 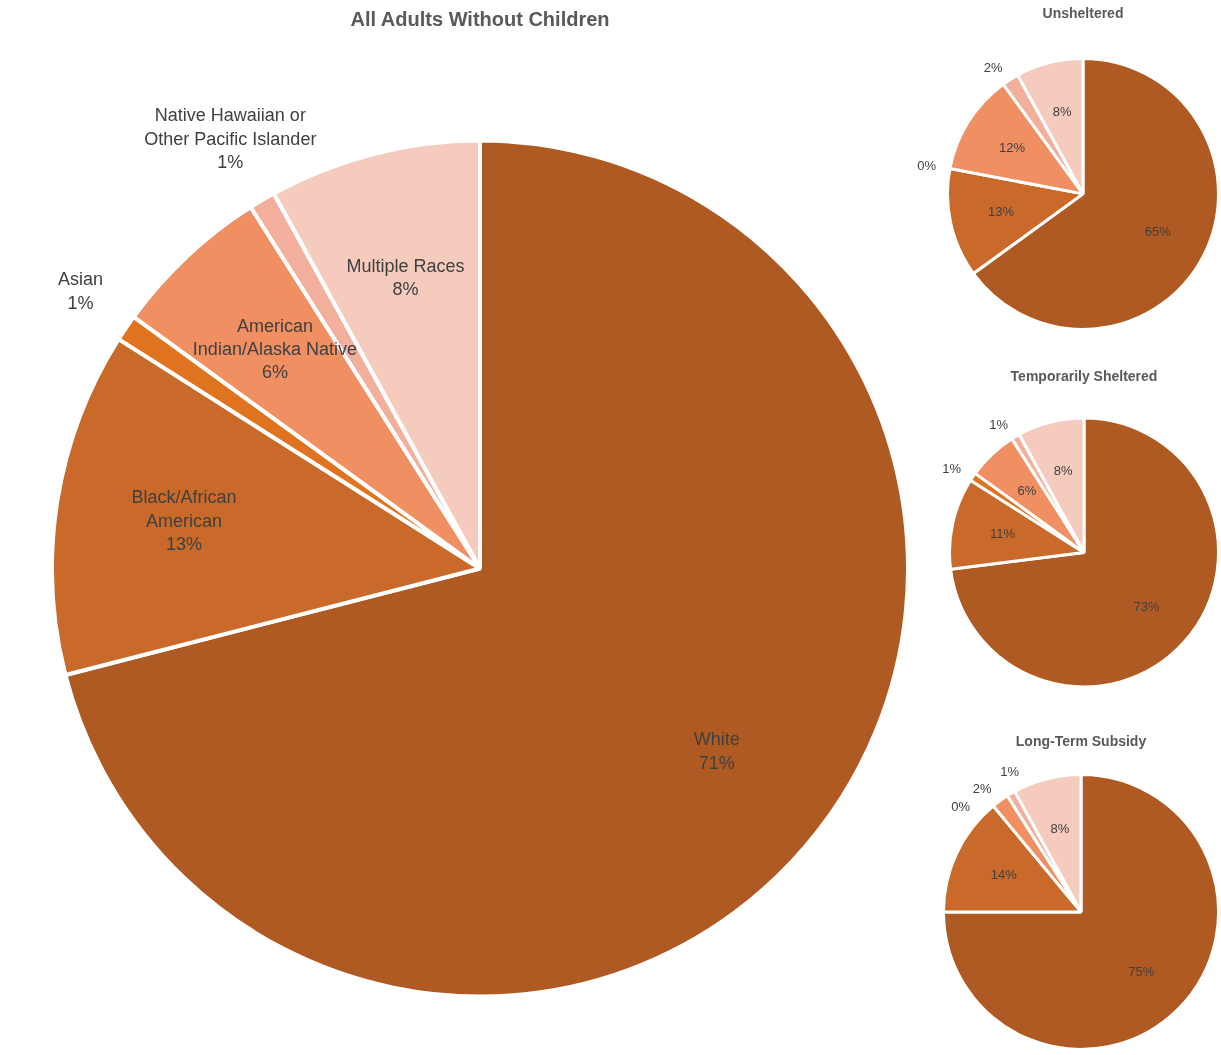 I want to click on data-label: 75%, so click(x=1141, y=971).